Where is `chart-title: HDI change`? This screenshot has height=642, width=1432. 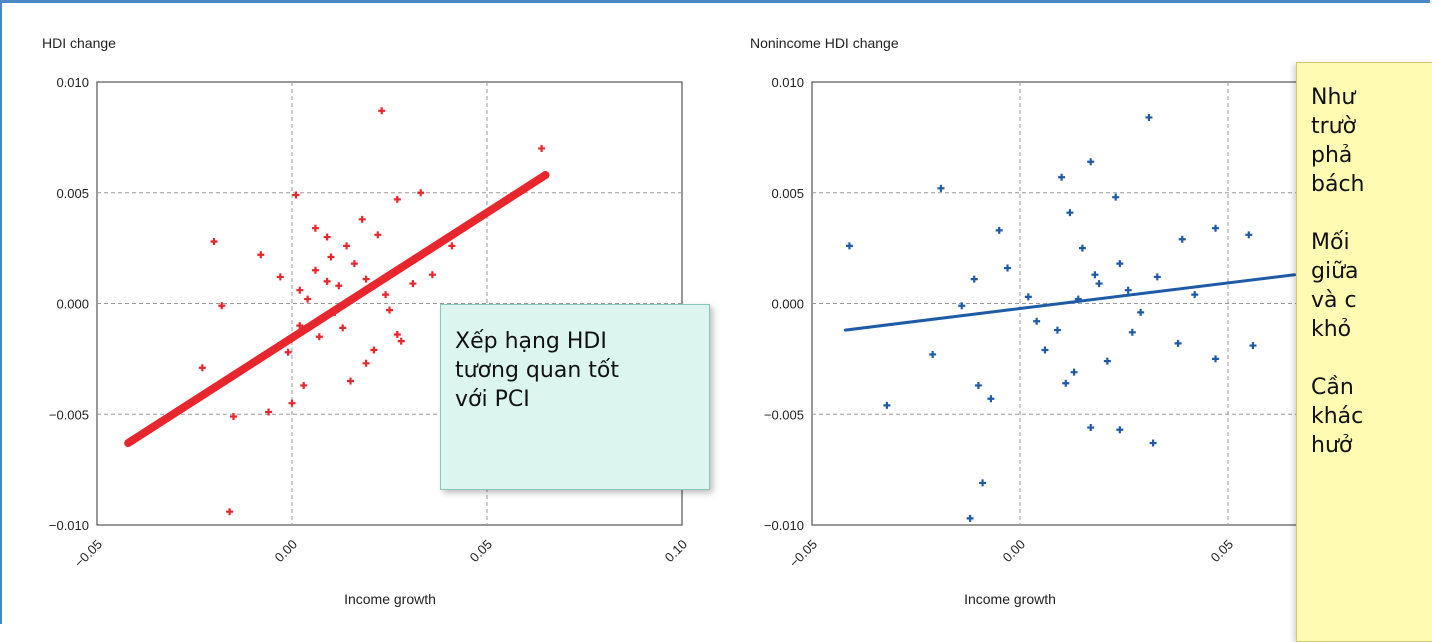
chart-title: HDI change is located at coordinates (79, 43).